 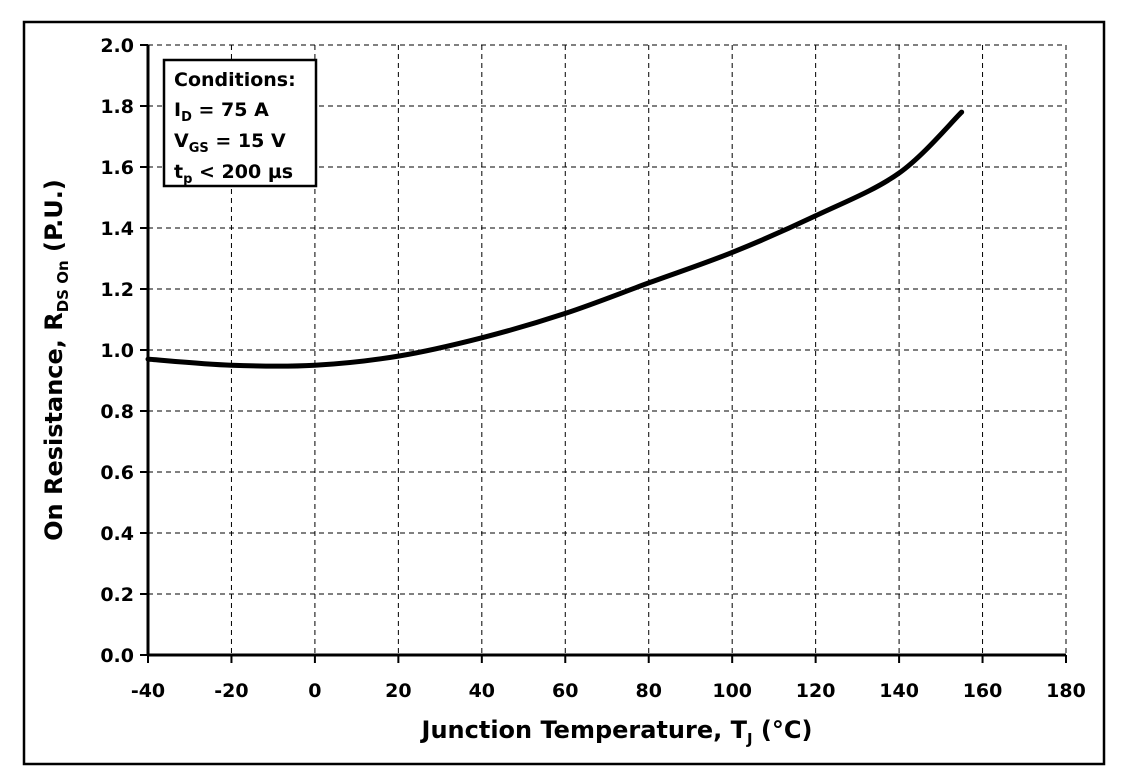 I want to click on x-tick-label: 20, so click(x=398, y=691).